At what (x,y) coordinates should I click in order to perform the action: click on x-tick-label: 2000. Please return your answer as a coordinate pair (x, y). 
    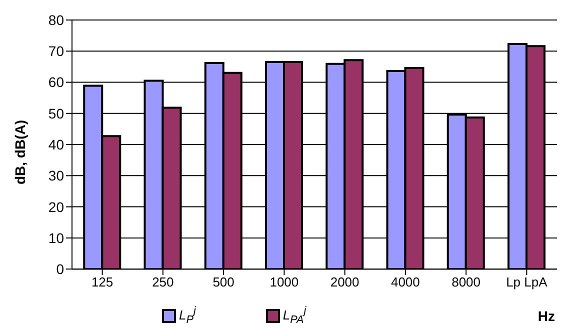
    Looking at the image, I should click on (345, 282).